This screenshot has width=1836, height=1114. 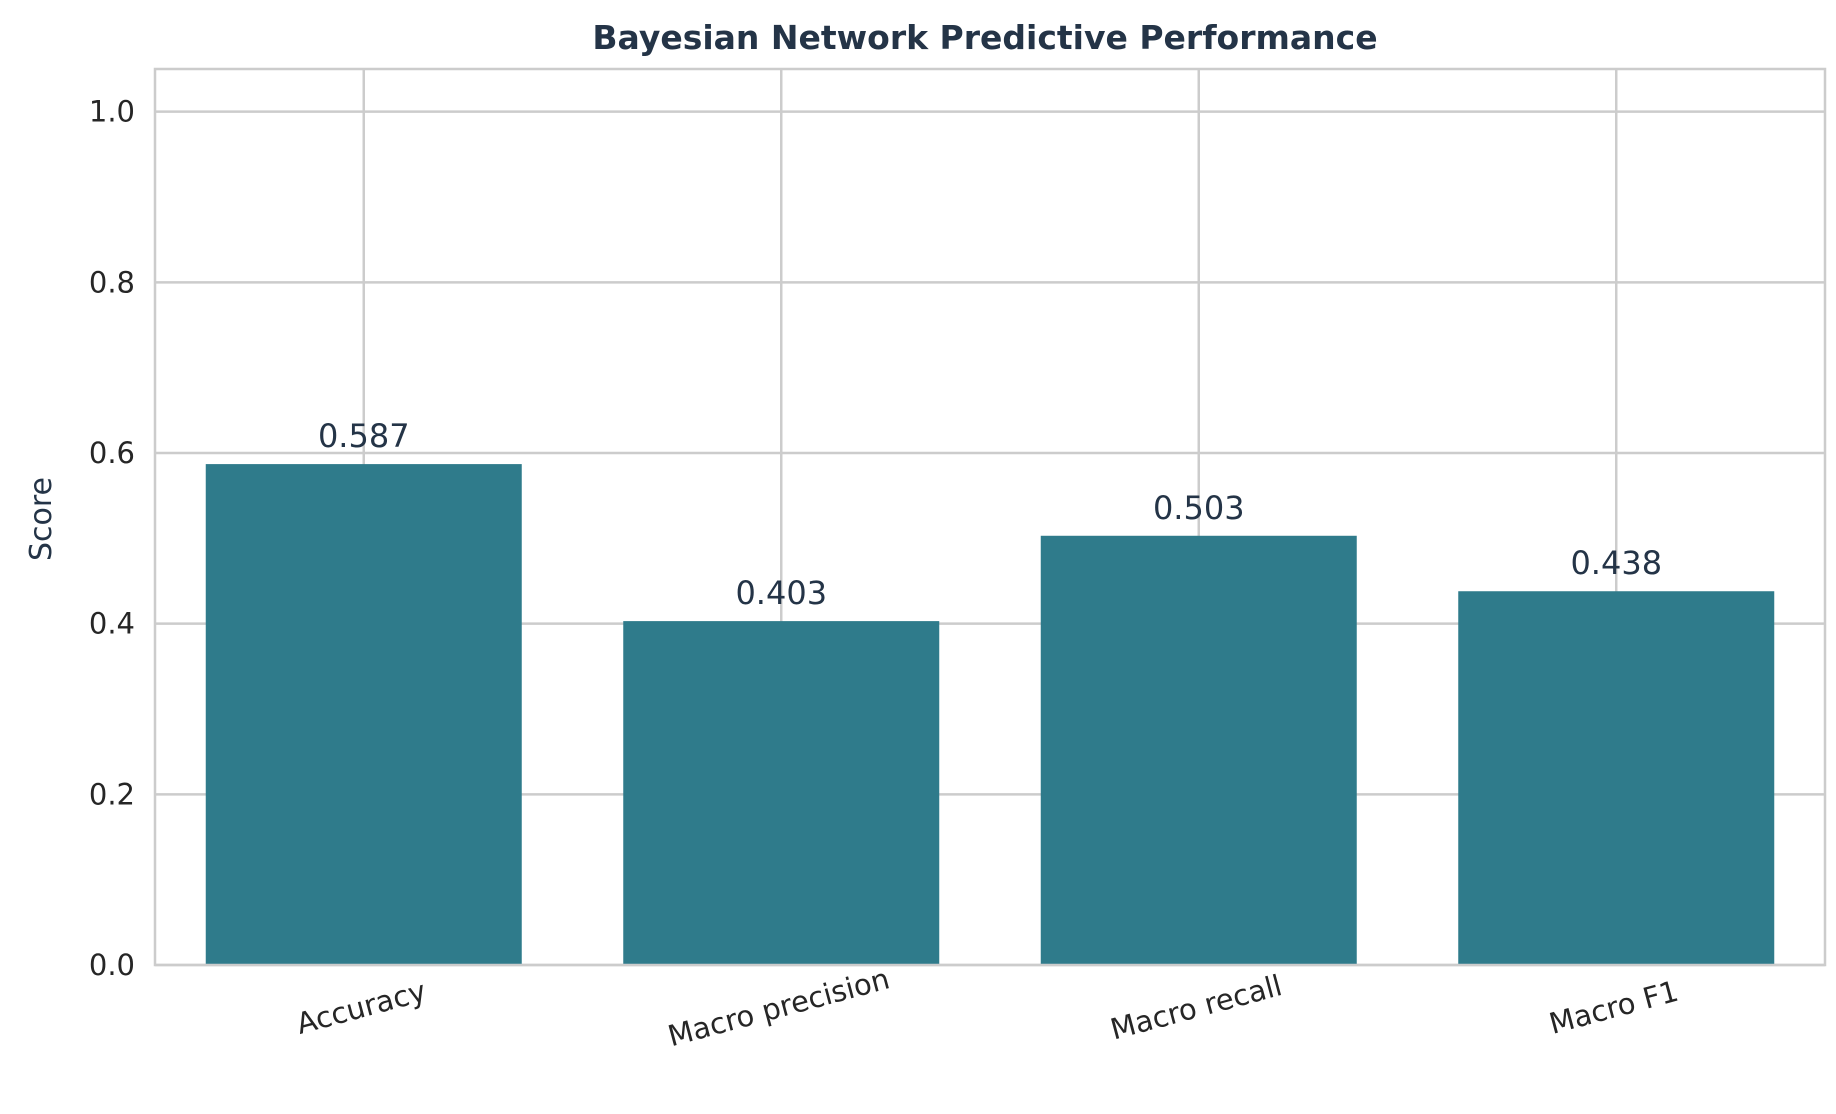 I want to click on y-tick-label: 0.6, so click(x=112, y=453).